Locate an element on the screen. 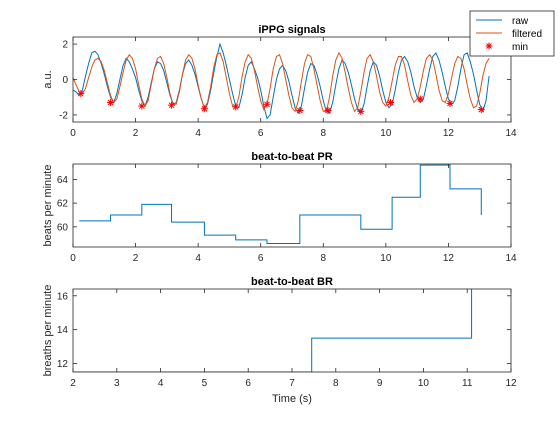  chart-title: beat-to-beat PR is located at coordinates (291, 157).